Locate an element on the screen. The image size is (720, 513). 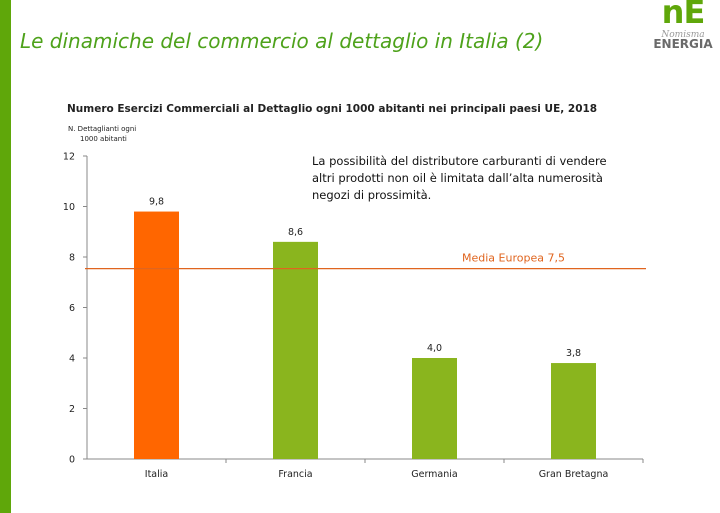
y-tick-label: 12 is located at coordinates (69, 157).